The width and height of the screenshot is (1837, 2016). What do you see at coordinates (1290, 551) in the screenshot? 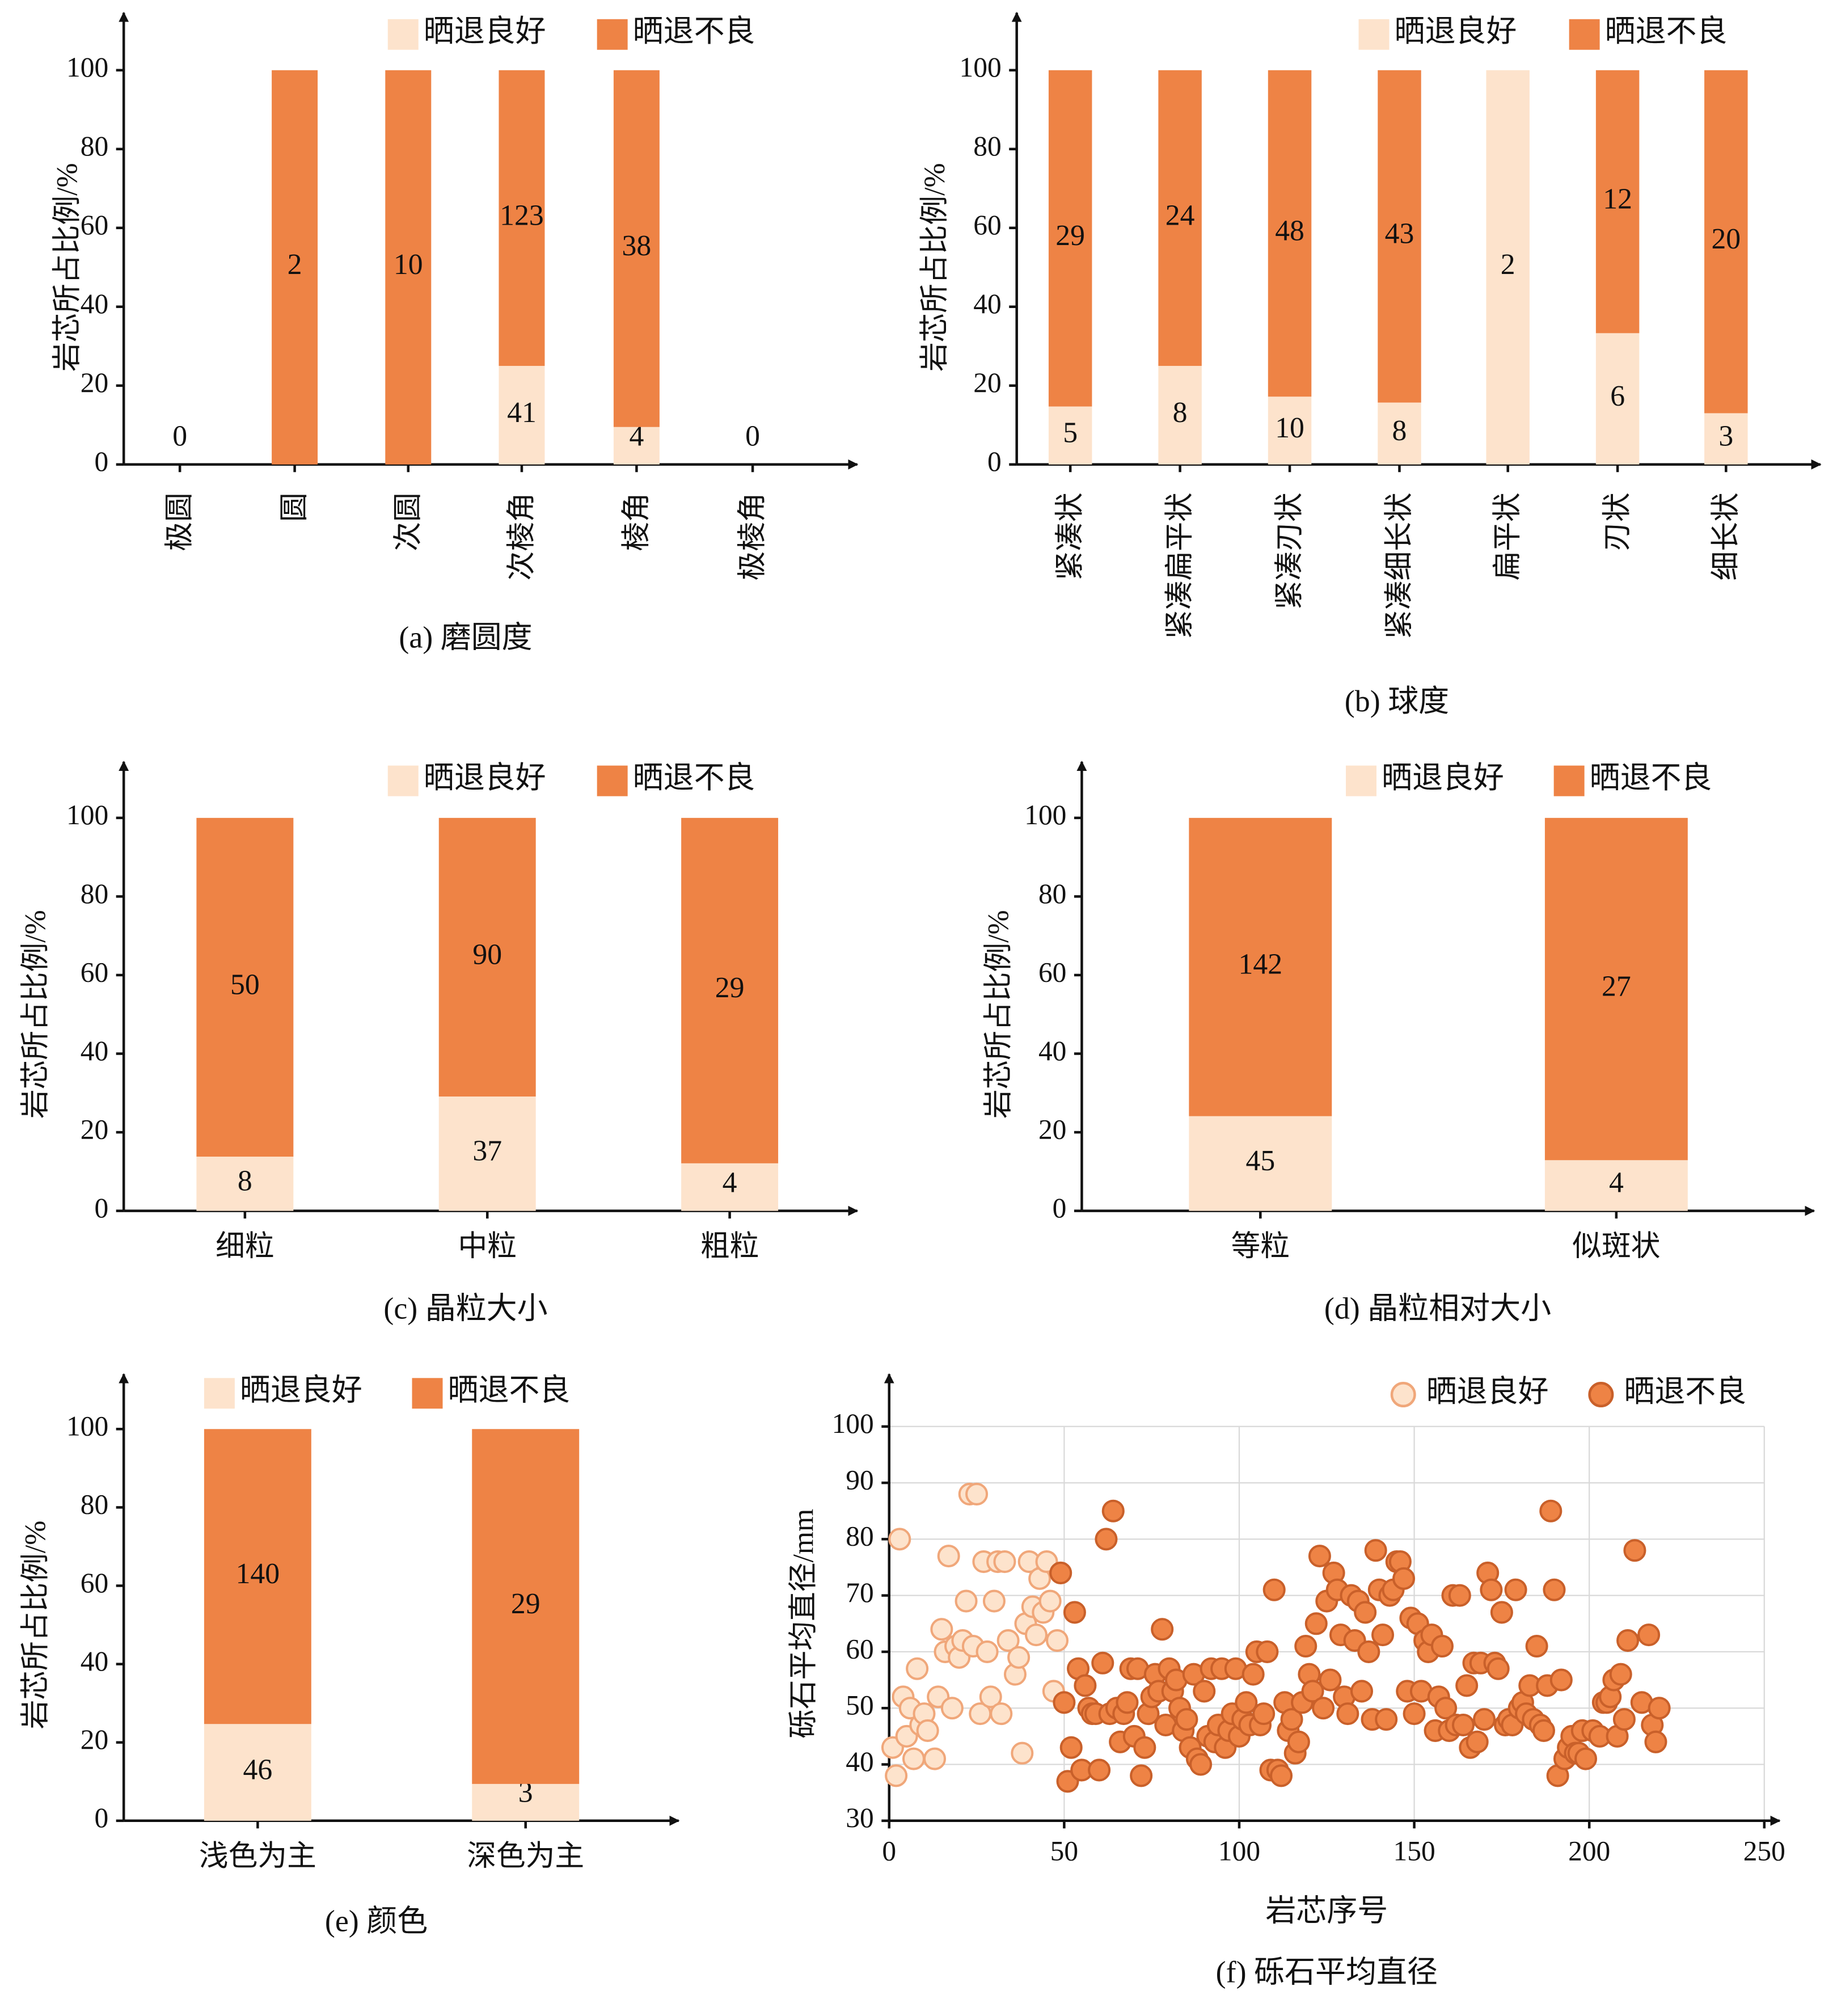
I see `x-tick-label: 紧凑刃状` at bounding box center [1290, 551].